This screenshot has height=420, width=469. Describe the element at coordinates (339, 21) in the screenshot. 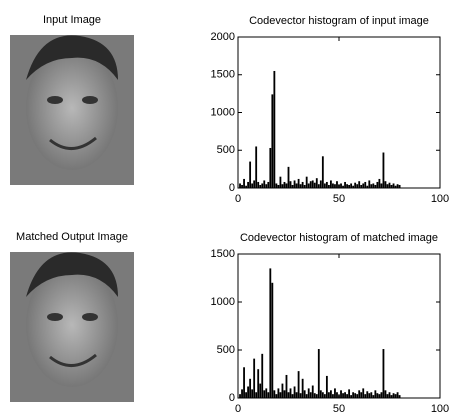

I see `chart-title: Codevector histogram of input image` at that location.